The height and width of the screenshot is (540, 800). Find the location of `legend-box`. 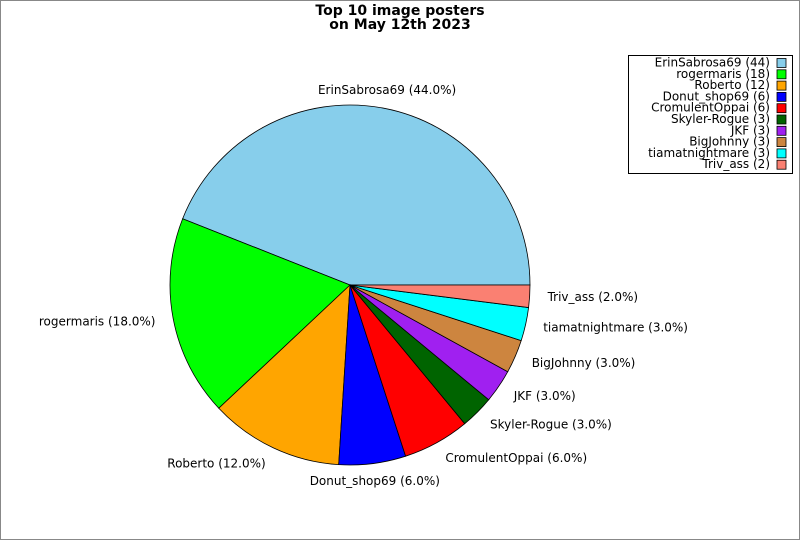

legend-box is located at coordinates (710, 114).